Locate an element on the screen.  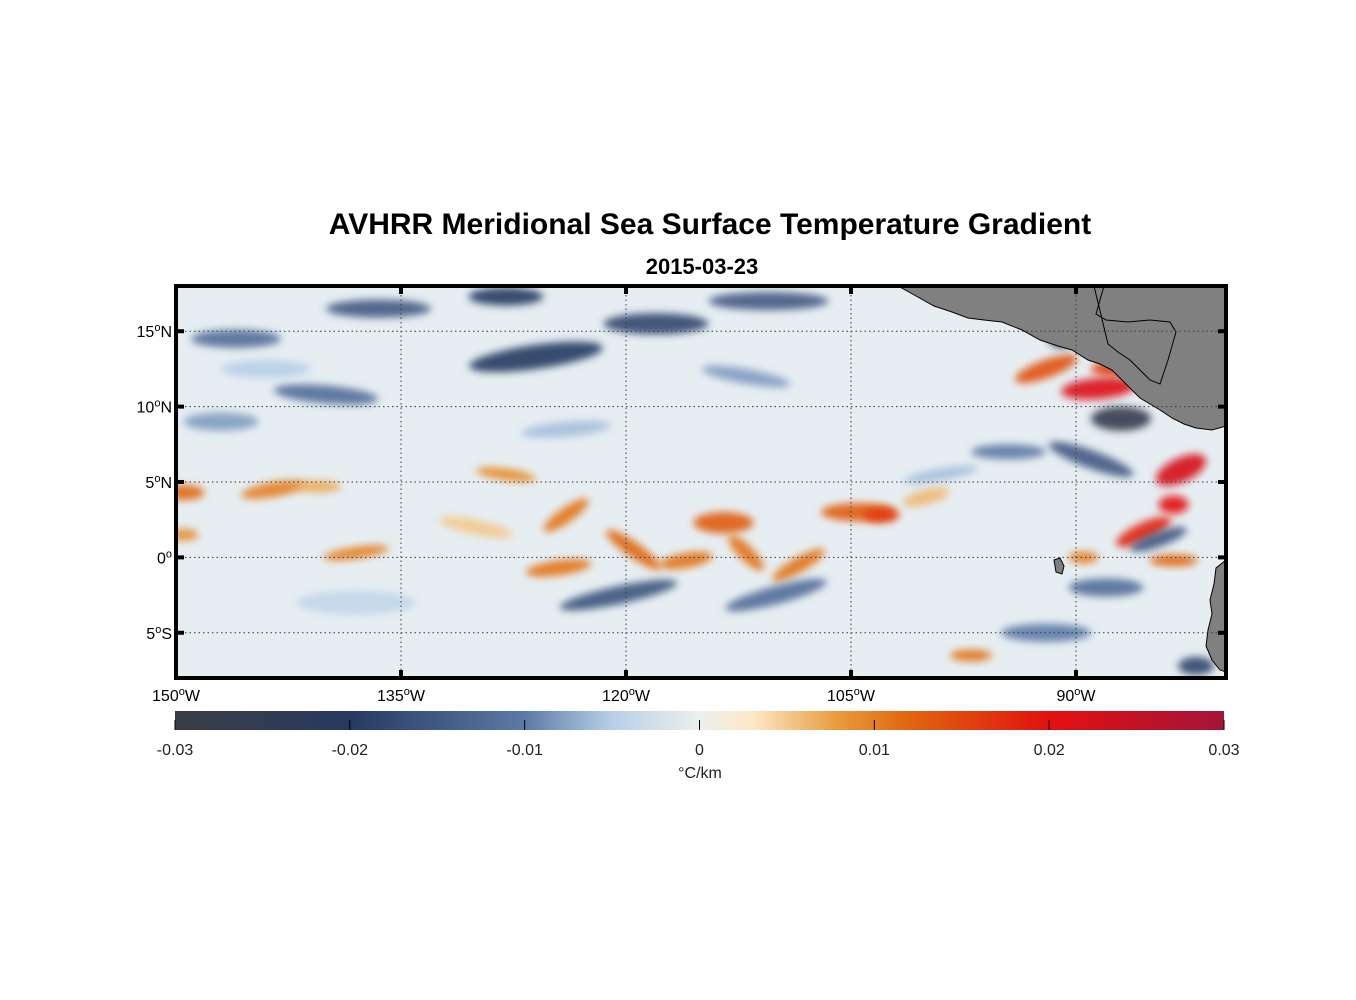
colorbar-tick-label: 0.02 is located at coordinates (1049, 750).